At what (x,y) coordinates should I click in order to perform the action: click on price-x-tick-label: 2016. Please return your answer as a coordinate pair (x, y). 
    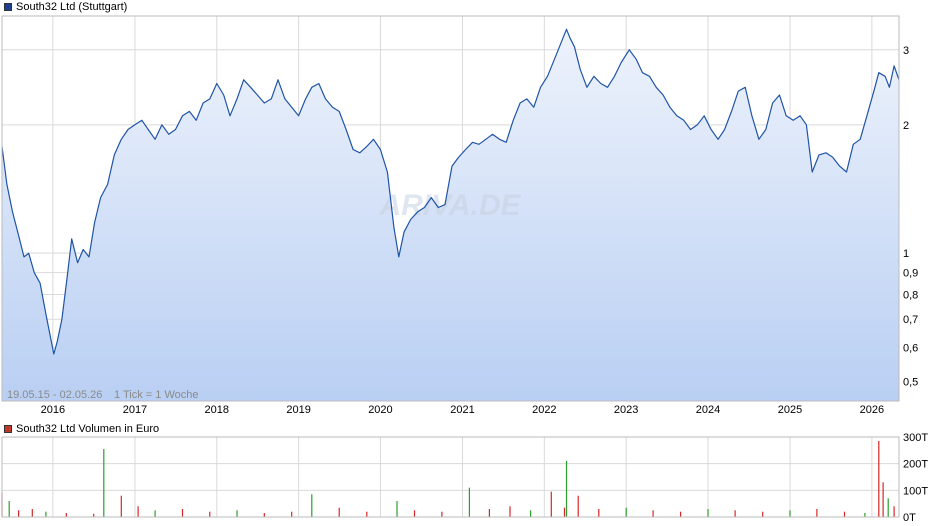
    Looking at the image, I should click on (53, 410).